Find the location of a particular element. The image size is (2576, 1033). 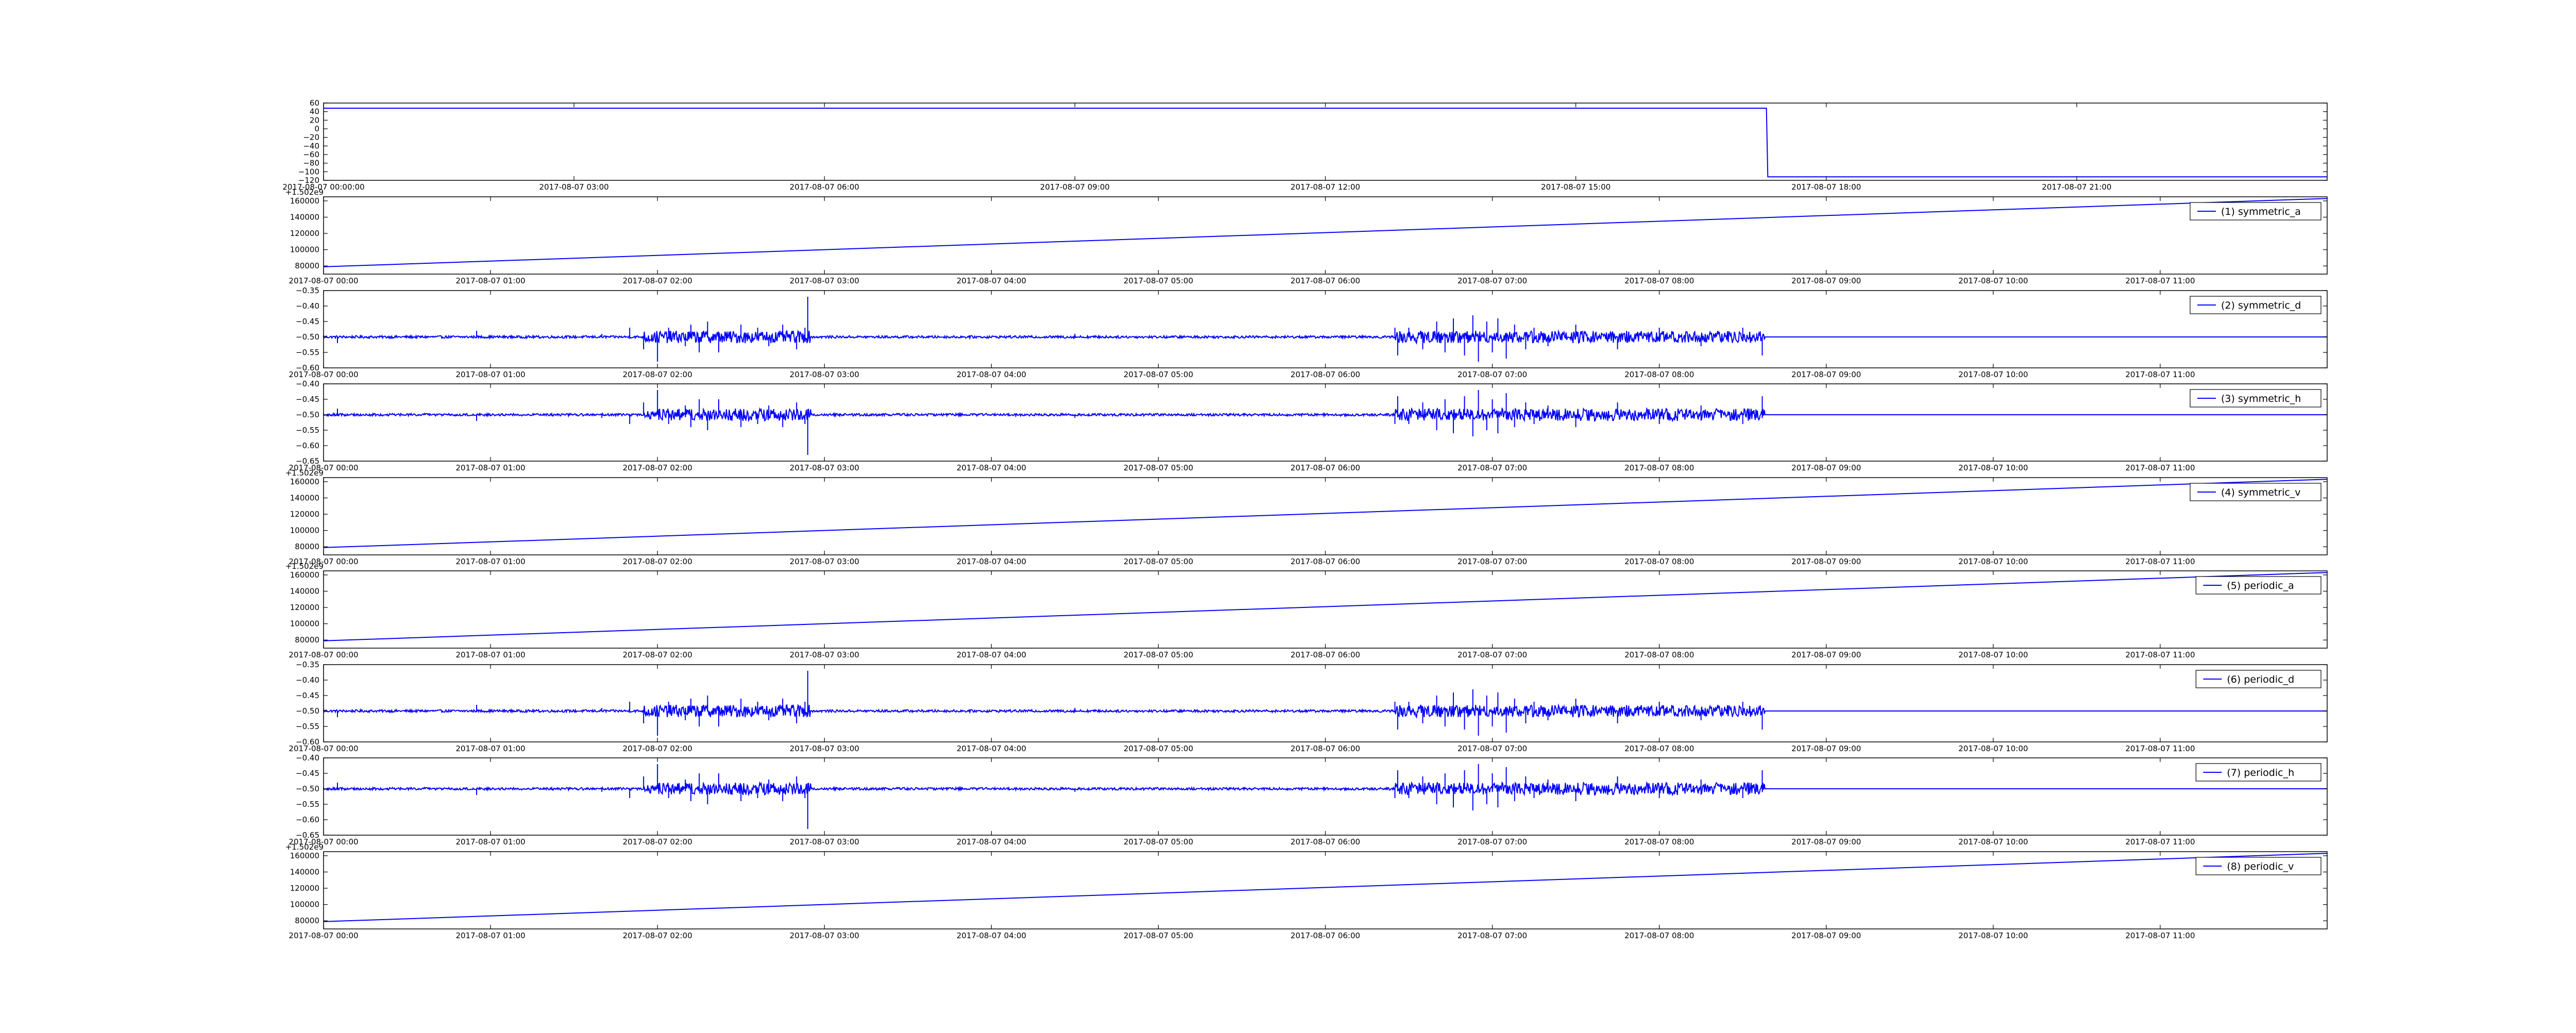

legend-label: (8) periodic_v is located at coordinates (2260, 866).